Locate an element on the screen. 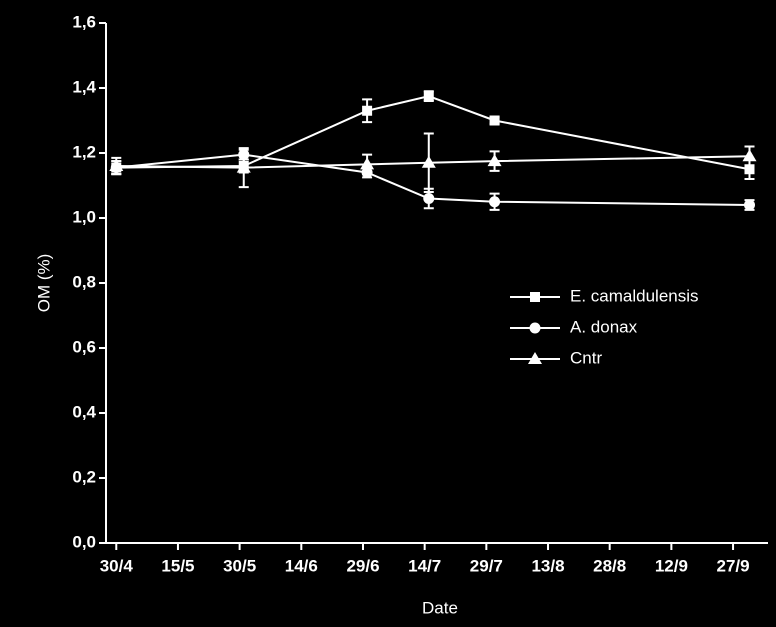 This screenshot has height=627, width=776. y-tick-label: 1,0 is located at coordinates (84, 216).